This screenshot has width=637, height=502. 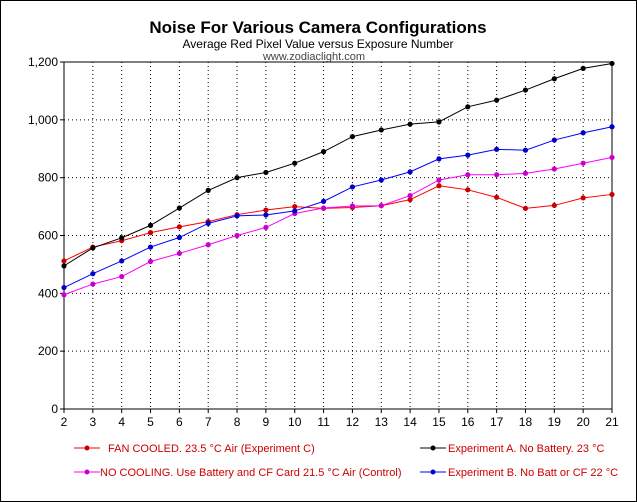 I want to click on x-tick-label: 13, so click(x=382, y=422).